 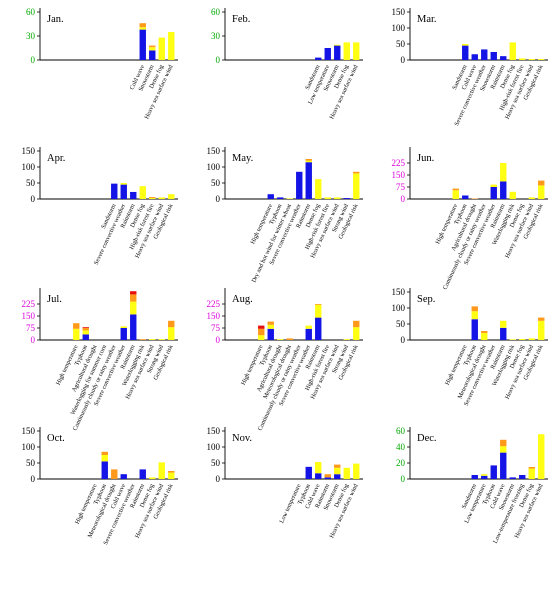 What do you see at coordinates (401, 431) in the screenshot?
I see `y-tick-label: 60` at bounding box center [401, 431].